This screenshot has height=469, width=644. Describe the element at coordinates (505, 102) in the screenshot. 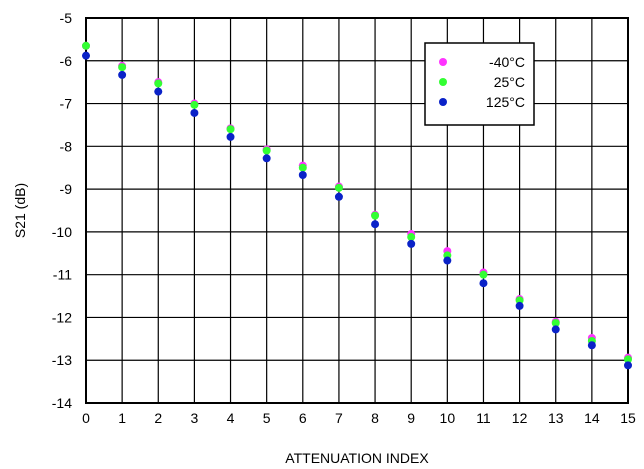

I see `legend-label: 125°C` at that location.